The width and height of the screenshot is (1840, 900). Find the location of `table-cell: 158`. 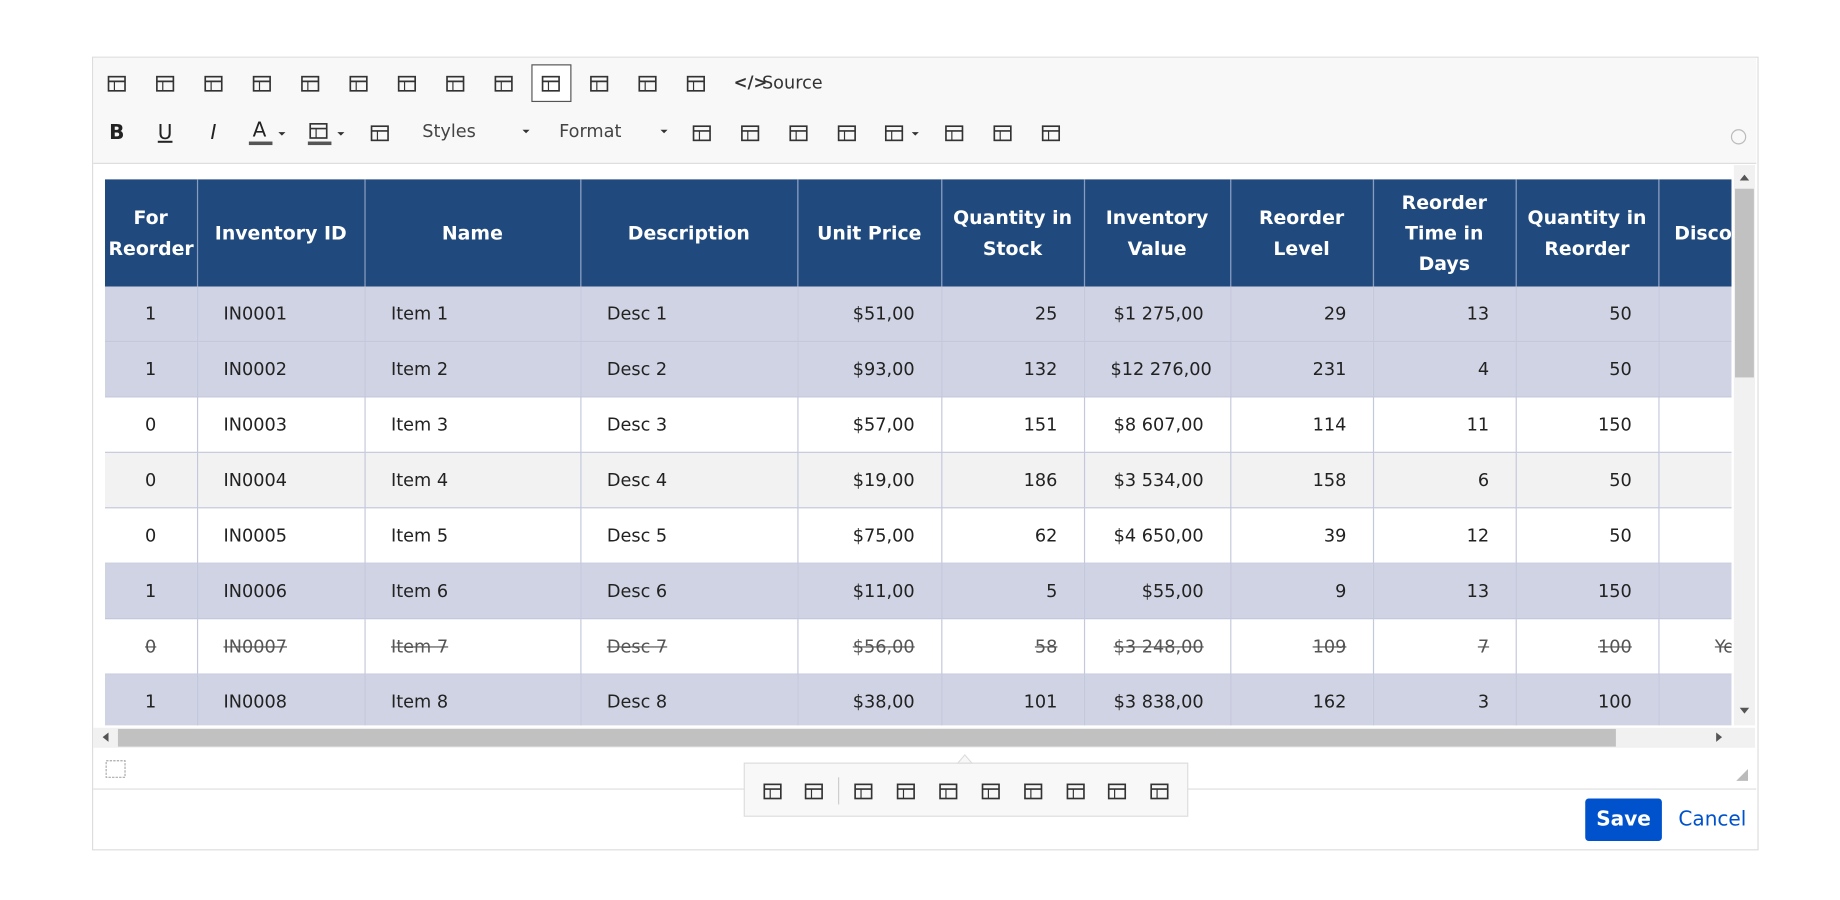

table-cell: 158 is located at coordinates (1301, 479).